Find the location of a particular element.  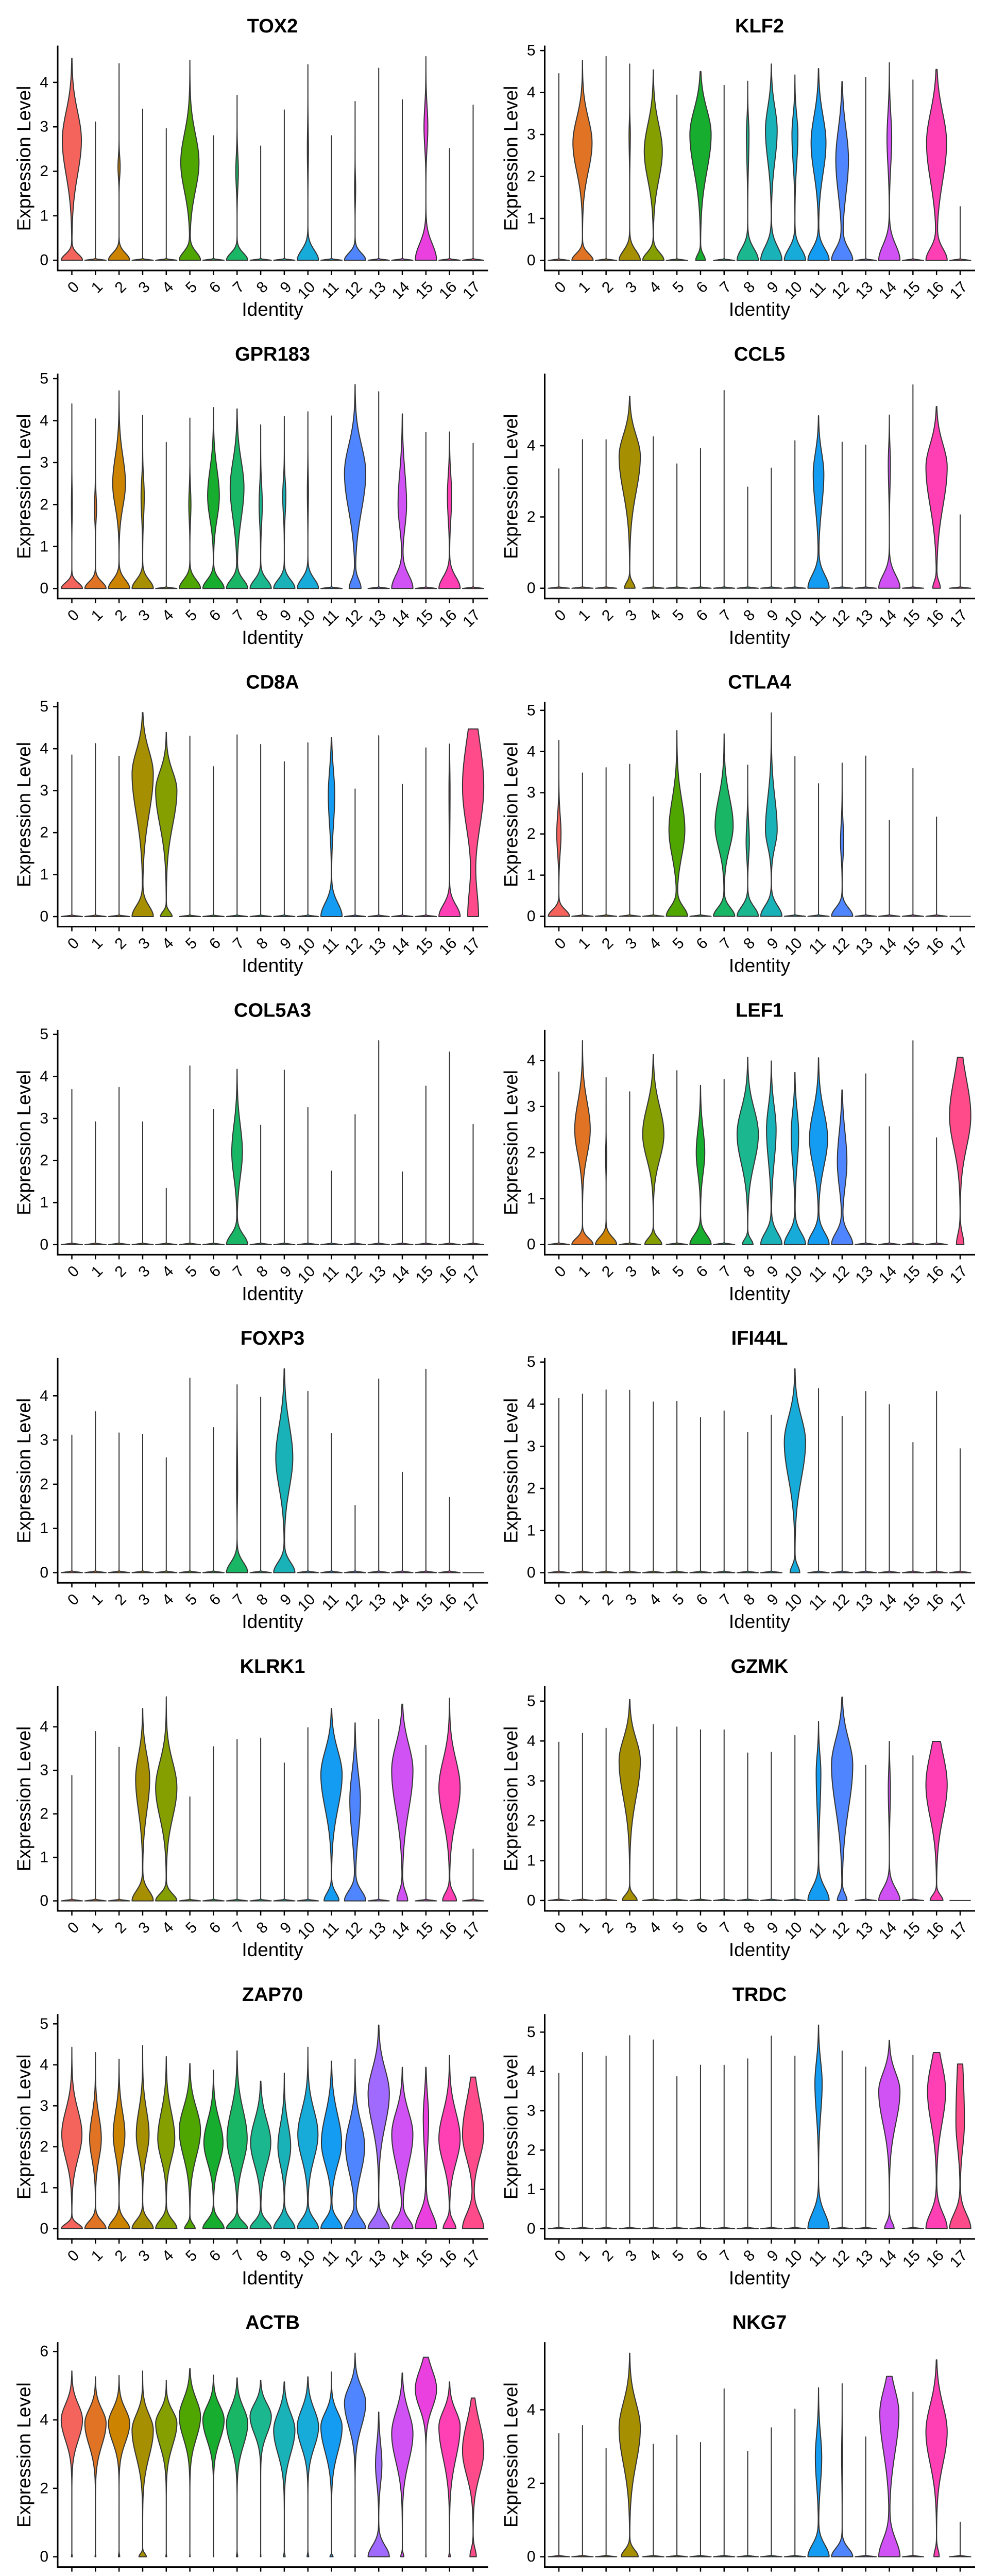

y-tick-label: 2 is located at coordinates (44, 171).